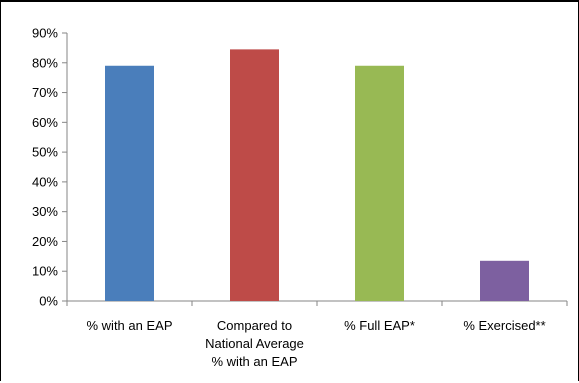  What do you see at coordinates (379, 325) in the screenshot?
I see `x-category-label: % Full EAP*` at bounding box center [379, 325].